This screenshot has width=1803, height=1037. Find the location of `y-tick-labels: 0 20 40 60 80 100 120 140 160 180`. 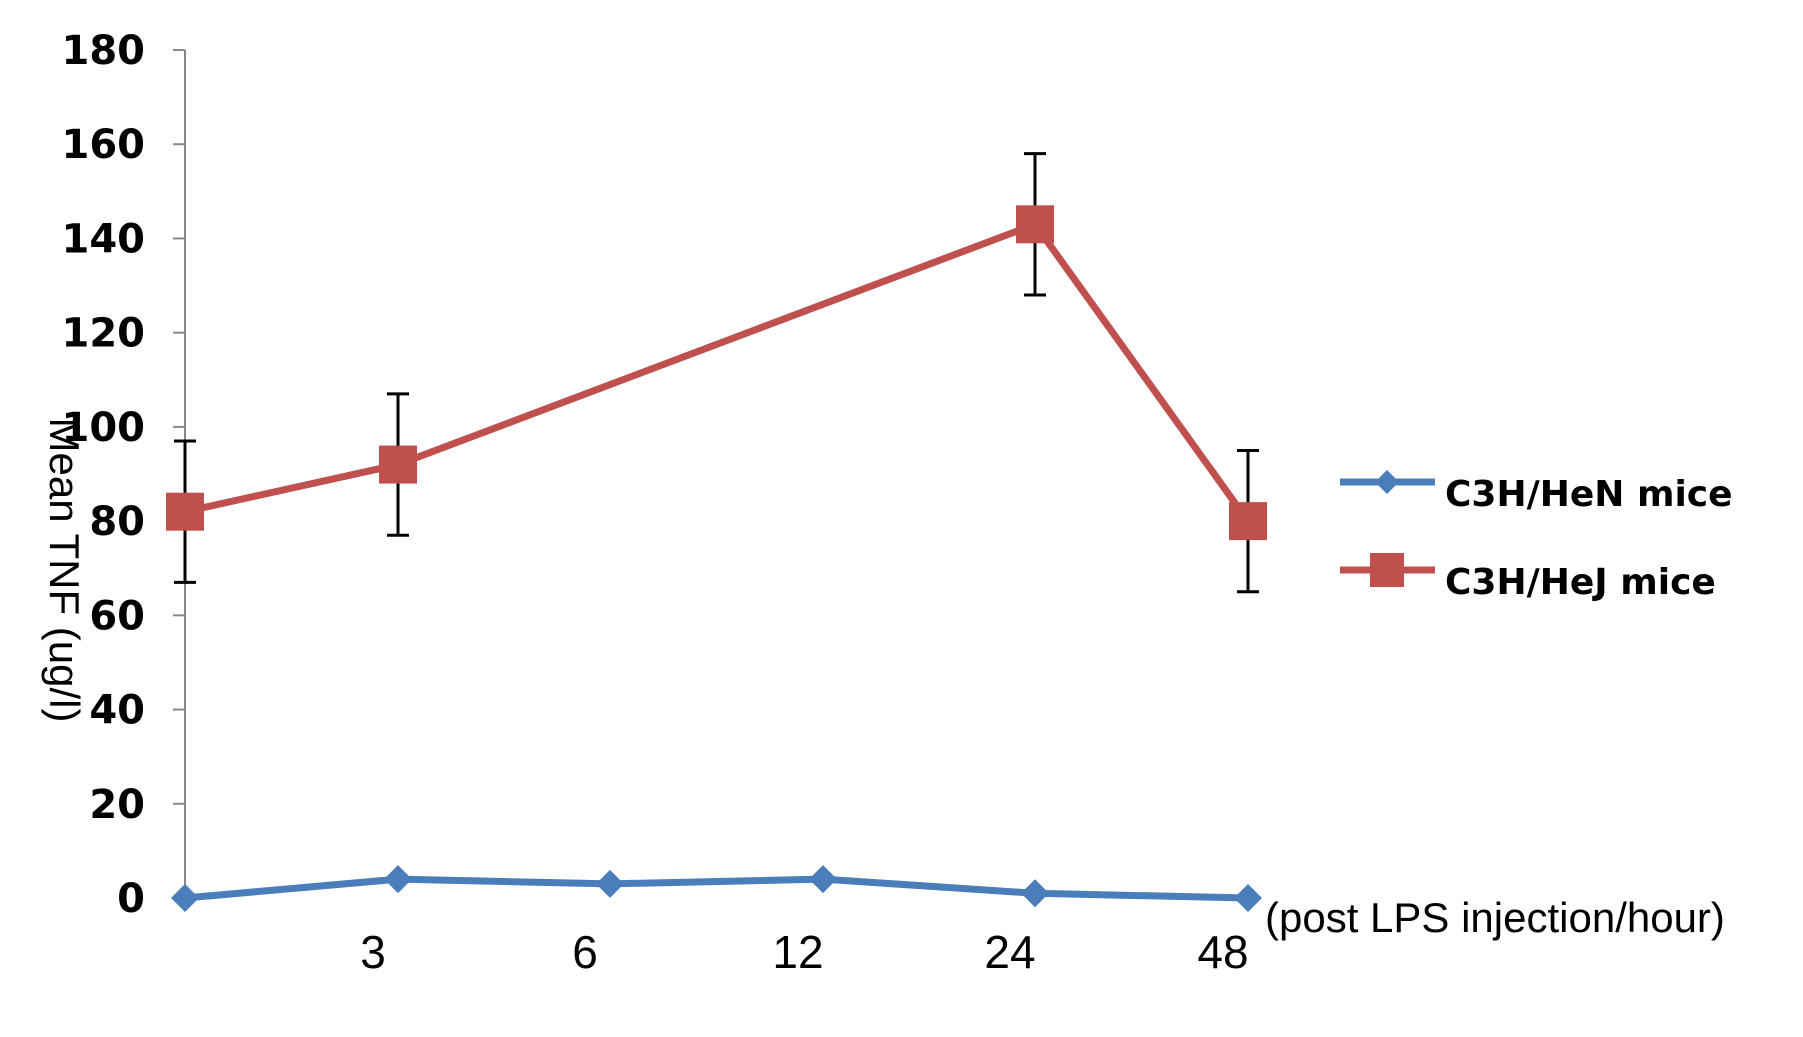

y-tick-labels: 0 20 40 60 80 100 120 140 160 180 is located at coordinates (104, 475).